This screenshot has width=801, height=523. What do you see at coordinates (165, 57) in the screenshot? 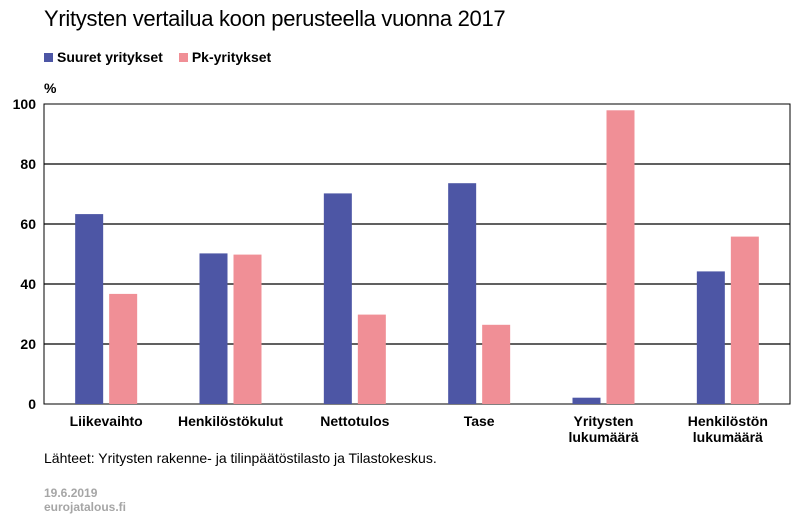
I see `legend: Suuret yritykset Pk-yritykset` at bounding box center [165, 57].